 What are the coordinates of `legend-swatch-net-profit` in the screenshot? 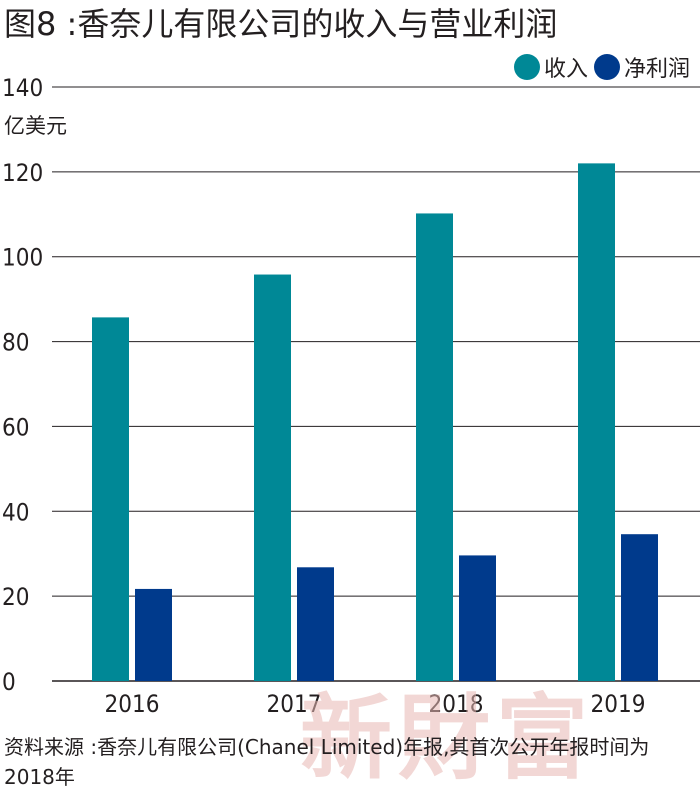 It's located at (606, 67).